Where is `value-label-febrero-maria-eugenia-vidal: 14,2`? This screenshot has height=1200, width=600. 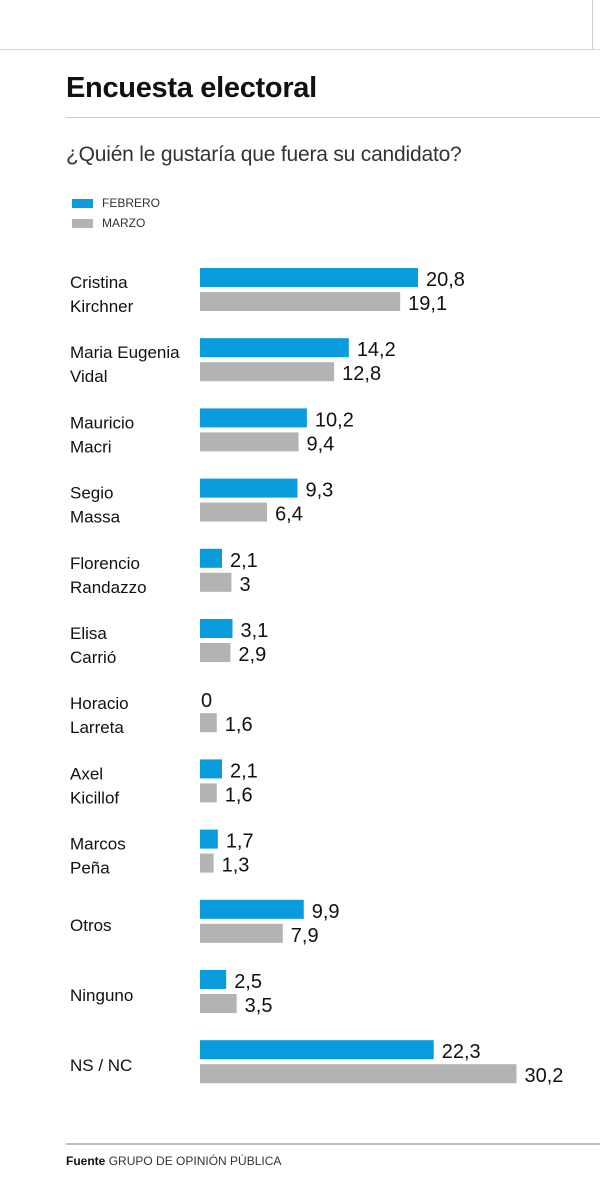
value-label-febrero-maria-eugenia-vidal: 14,2 is located at coordinates (376, 350).